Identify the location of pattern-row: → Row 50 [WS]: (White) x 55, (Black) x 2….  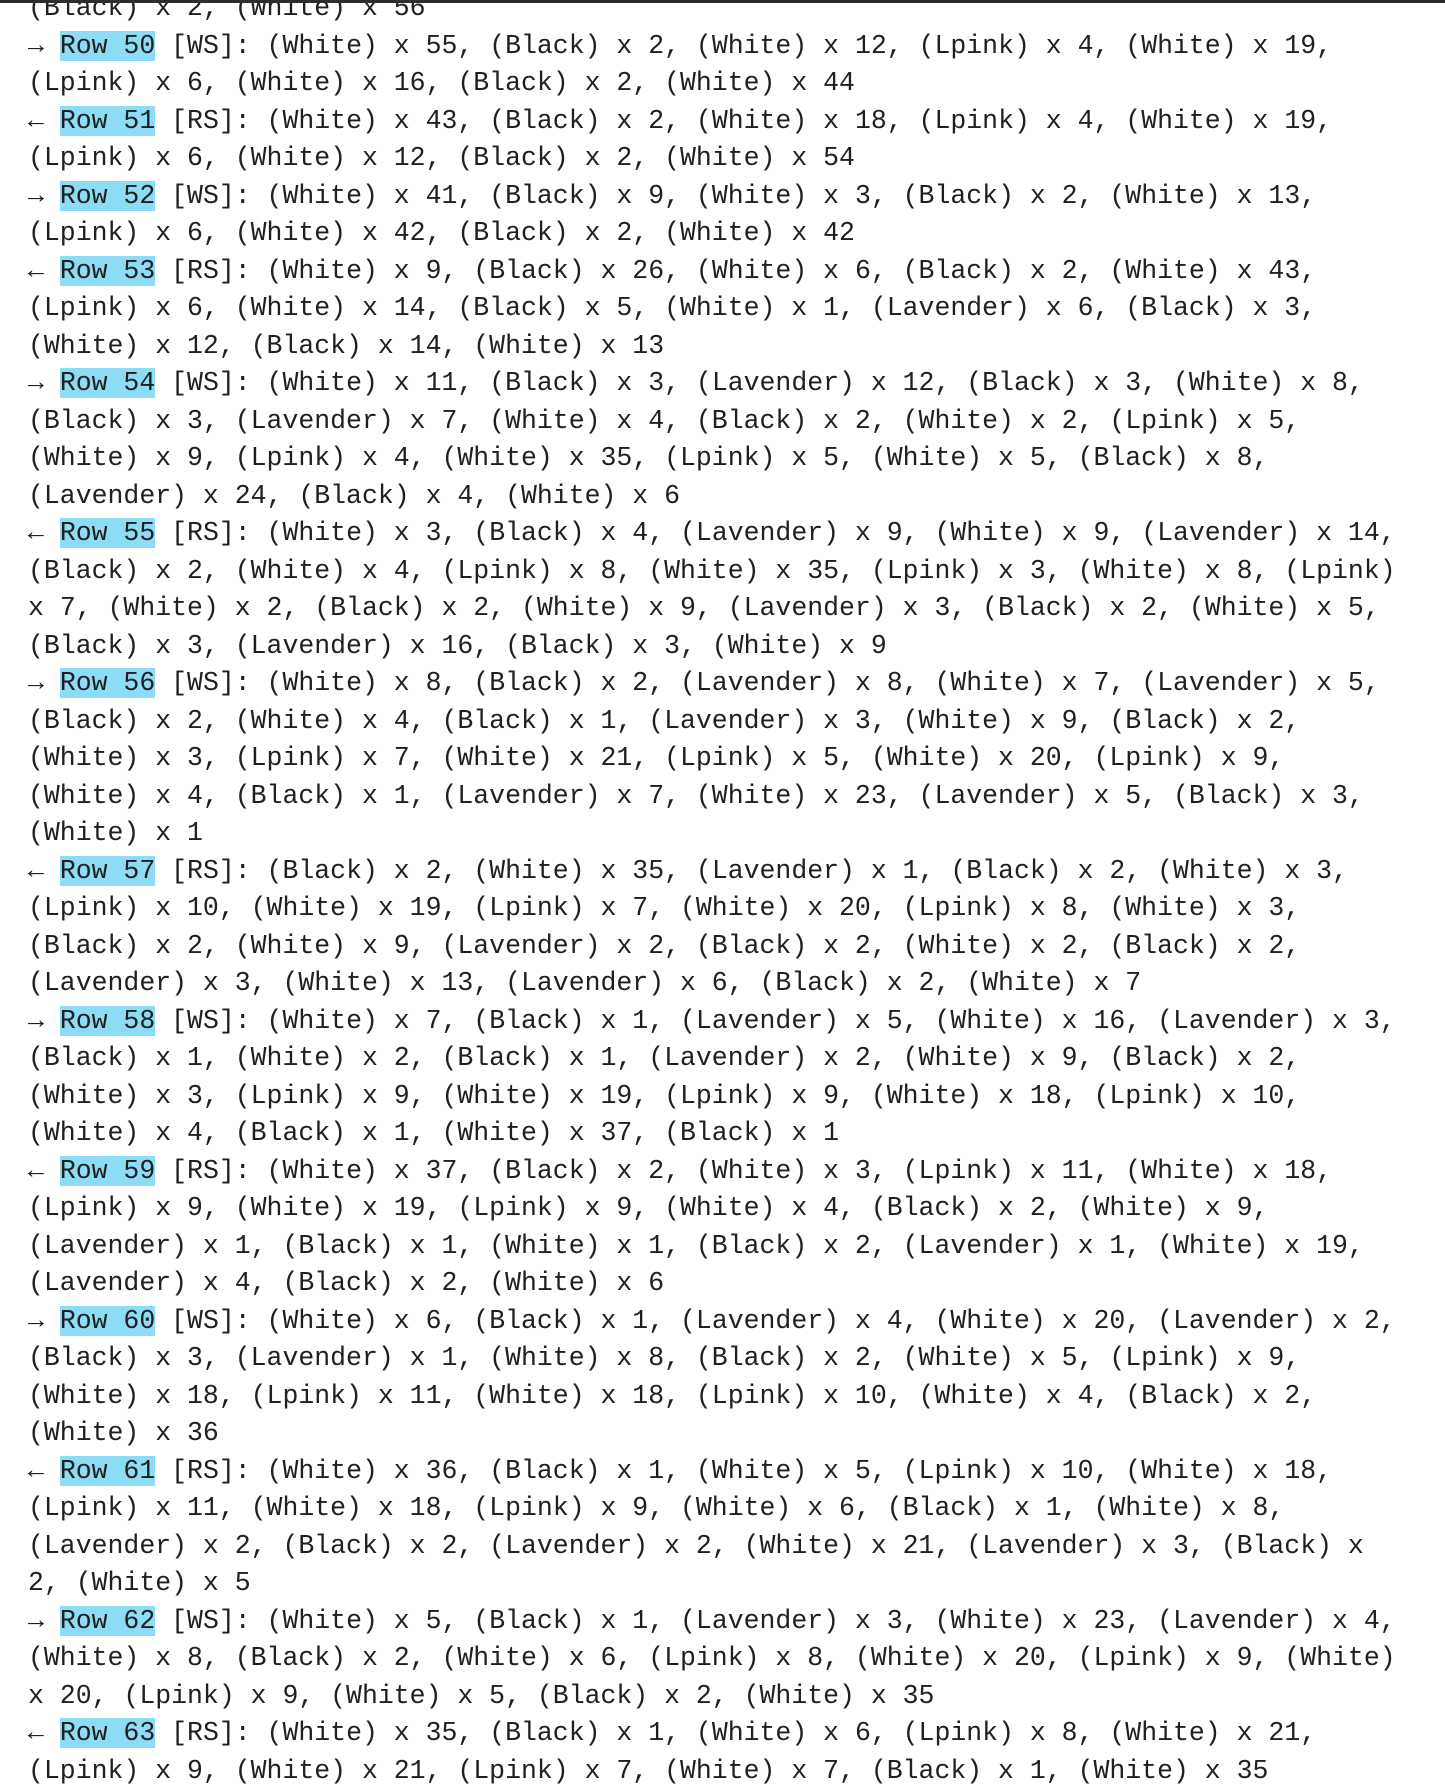
(716, 65).